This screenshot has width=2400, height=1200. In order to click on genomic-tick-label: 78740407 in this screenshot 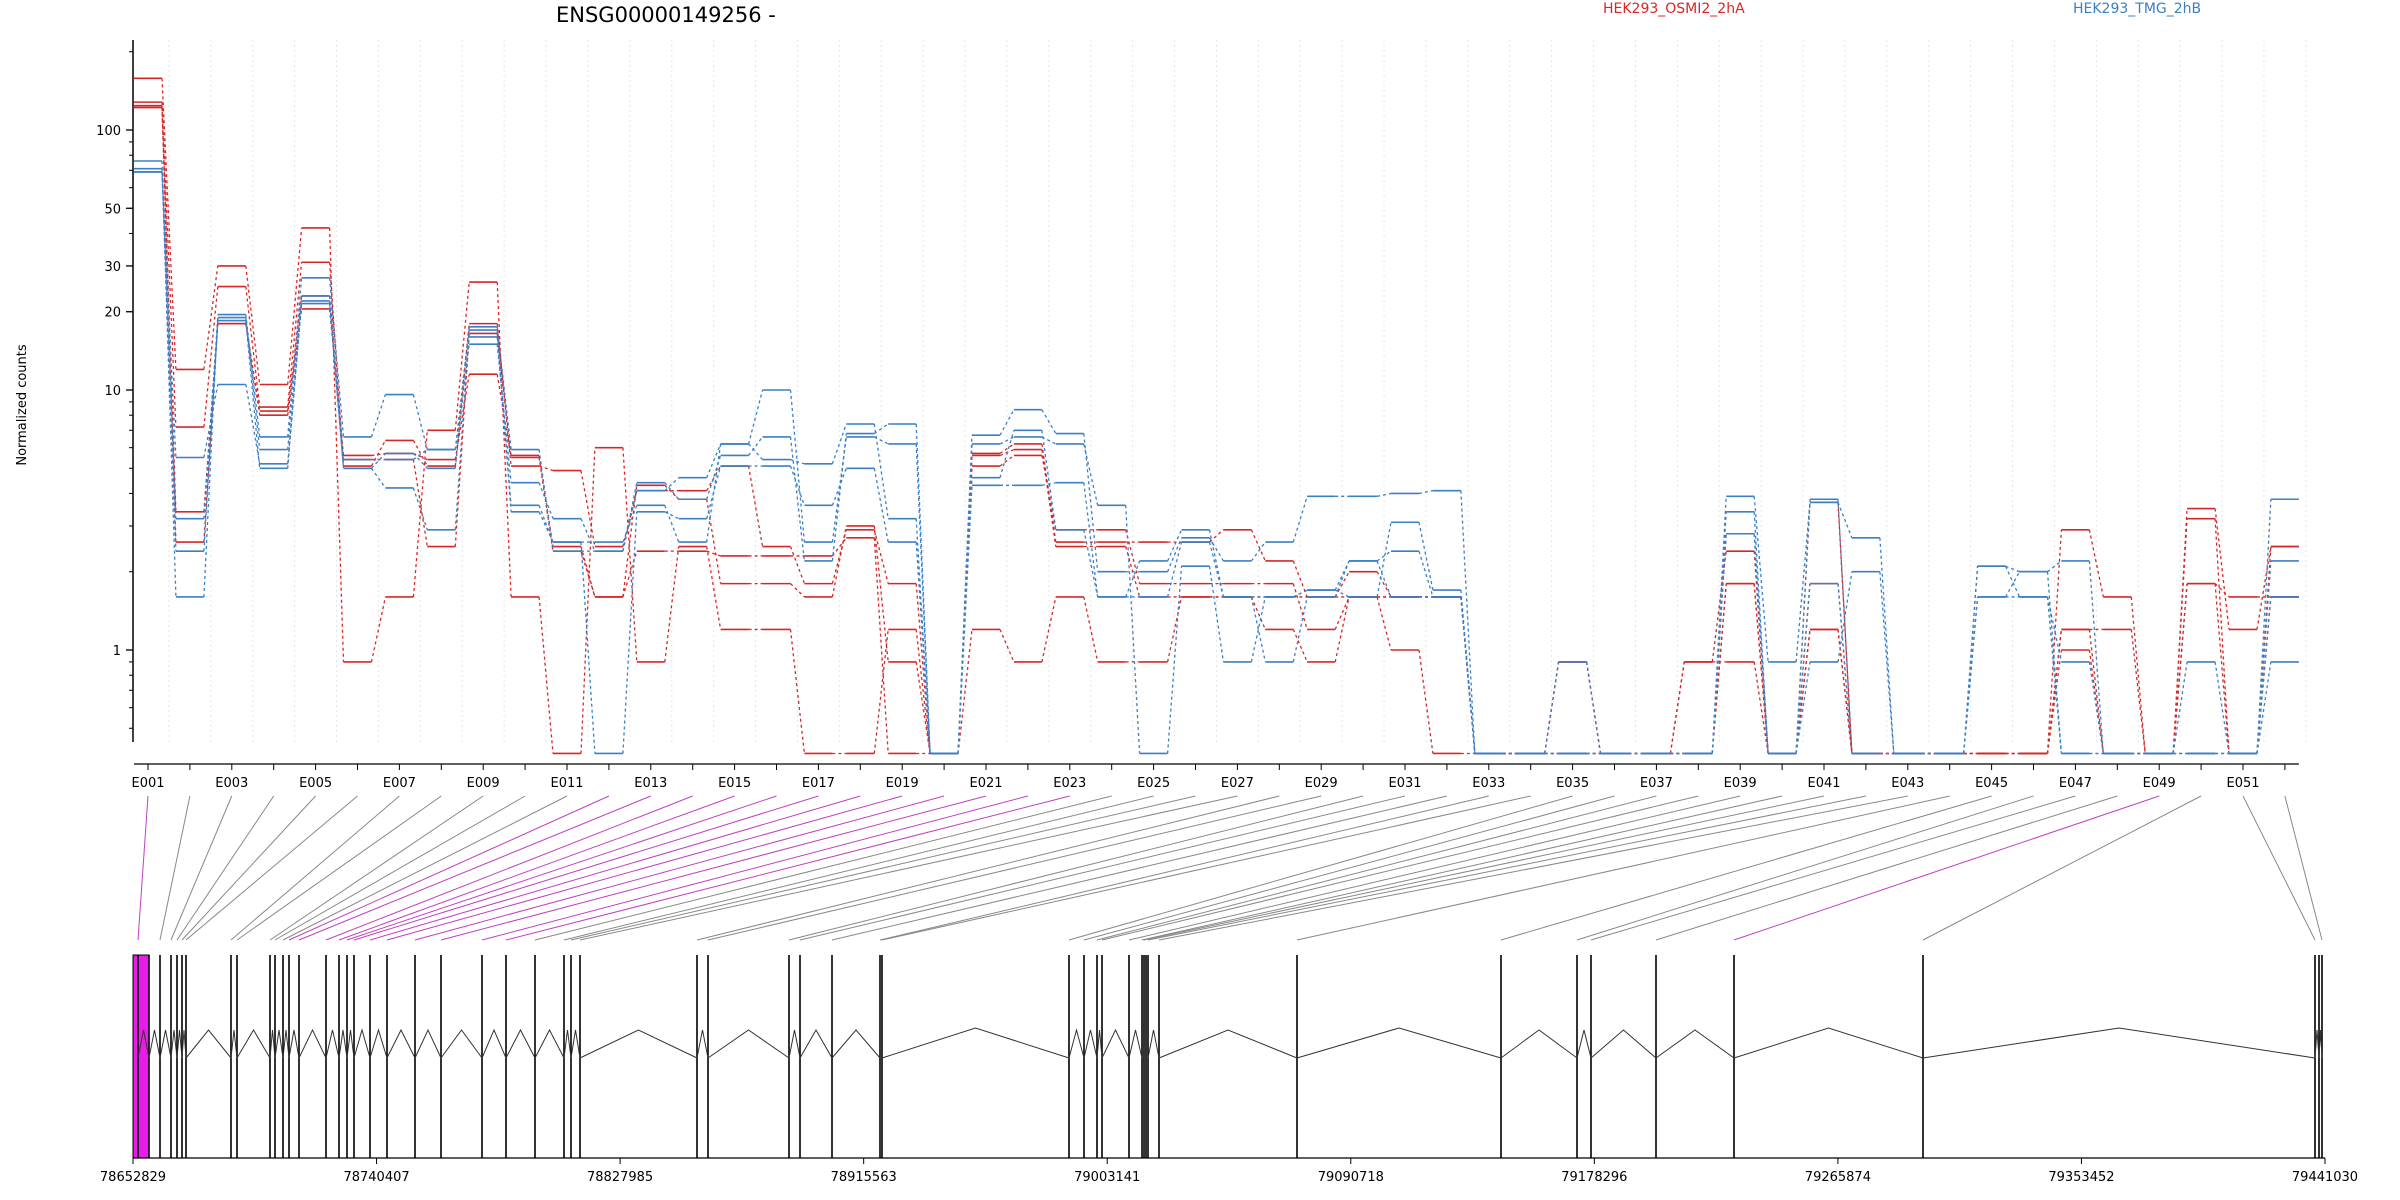, I will do `click(376, 1177)`.